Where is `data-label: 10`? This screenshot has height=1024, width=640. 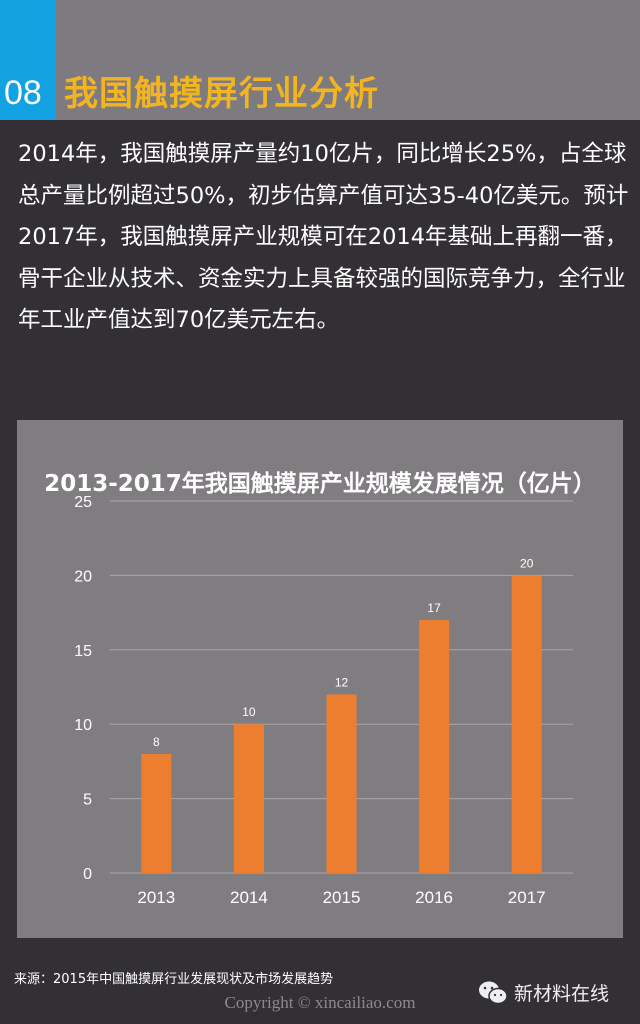
data-label: 10 is located at coordinates (249, 712).